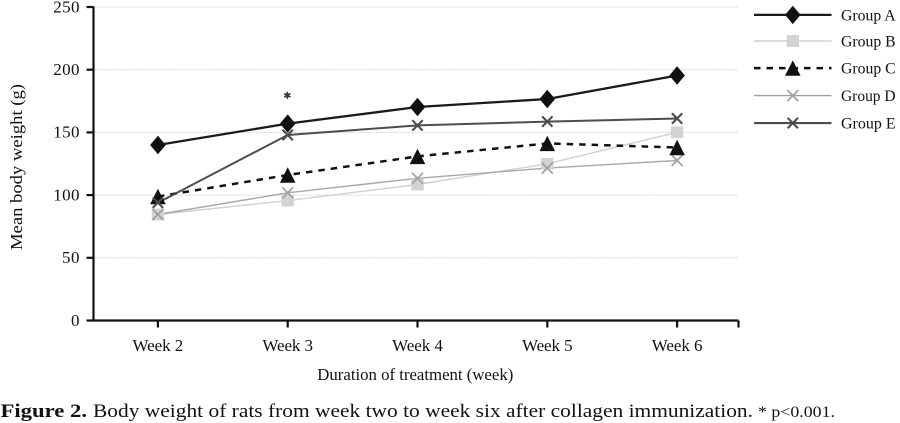 This screenshot has width=900, height=423. Describe the element at coordinates (66, 69) in the screenshot. I see `svg-text: 200` at that location.